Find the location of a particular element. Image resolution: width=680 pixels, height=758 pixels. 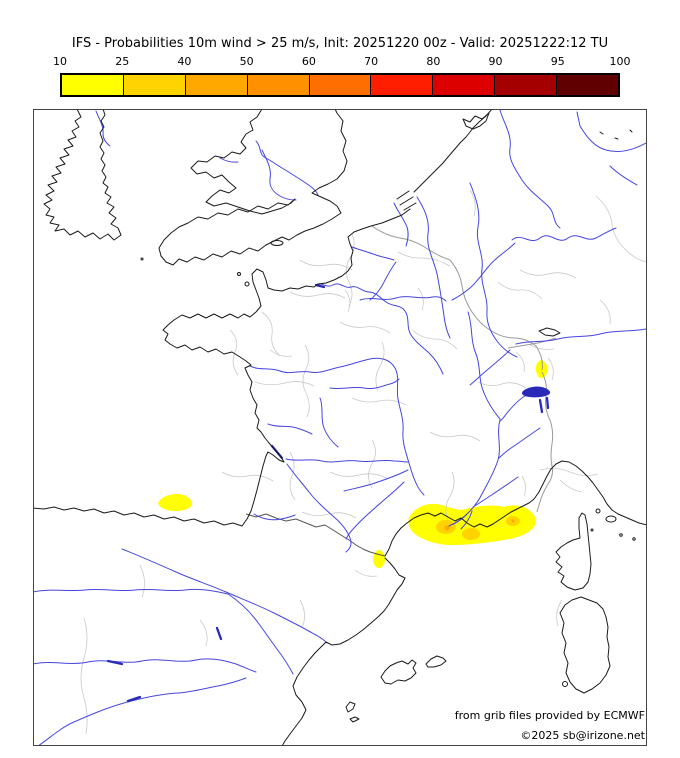

tarn-river is located at coordinates (375, 510).